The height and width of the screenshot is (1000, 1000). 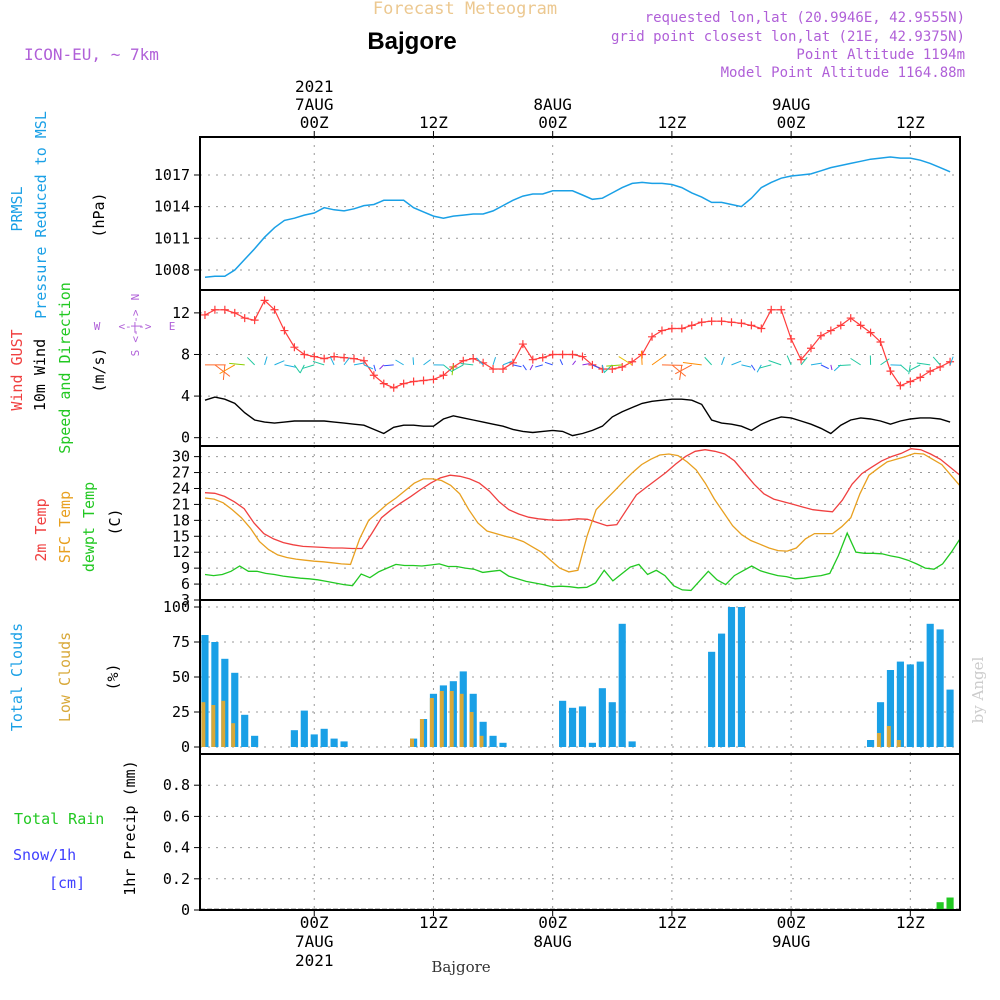 I want to click on top-hour-label: 12Z, so click(x=910, y=122).